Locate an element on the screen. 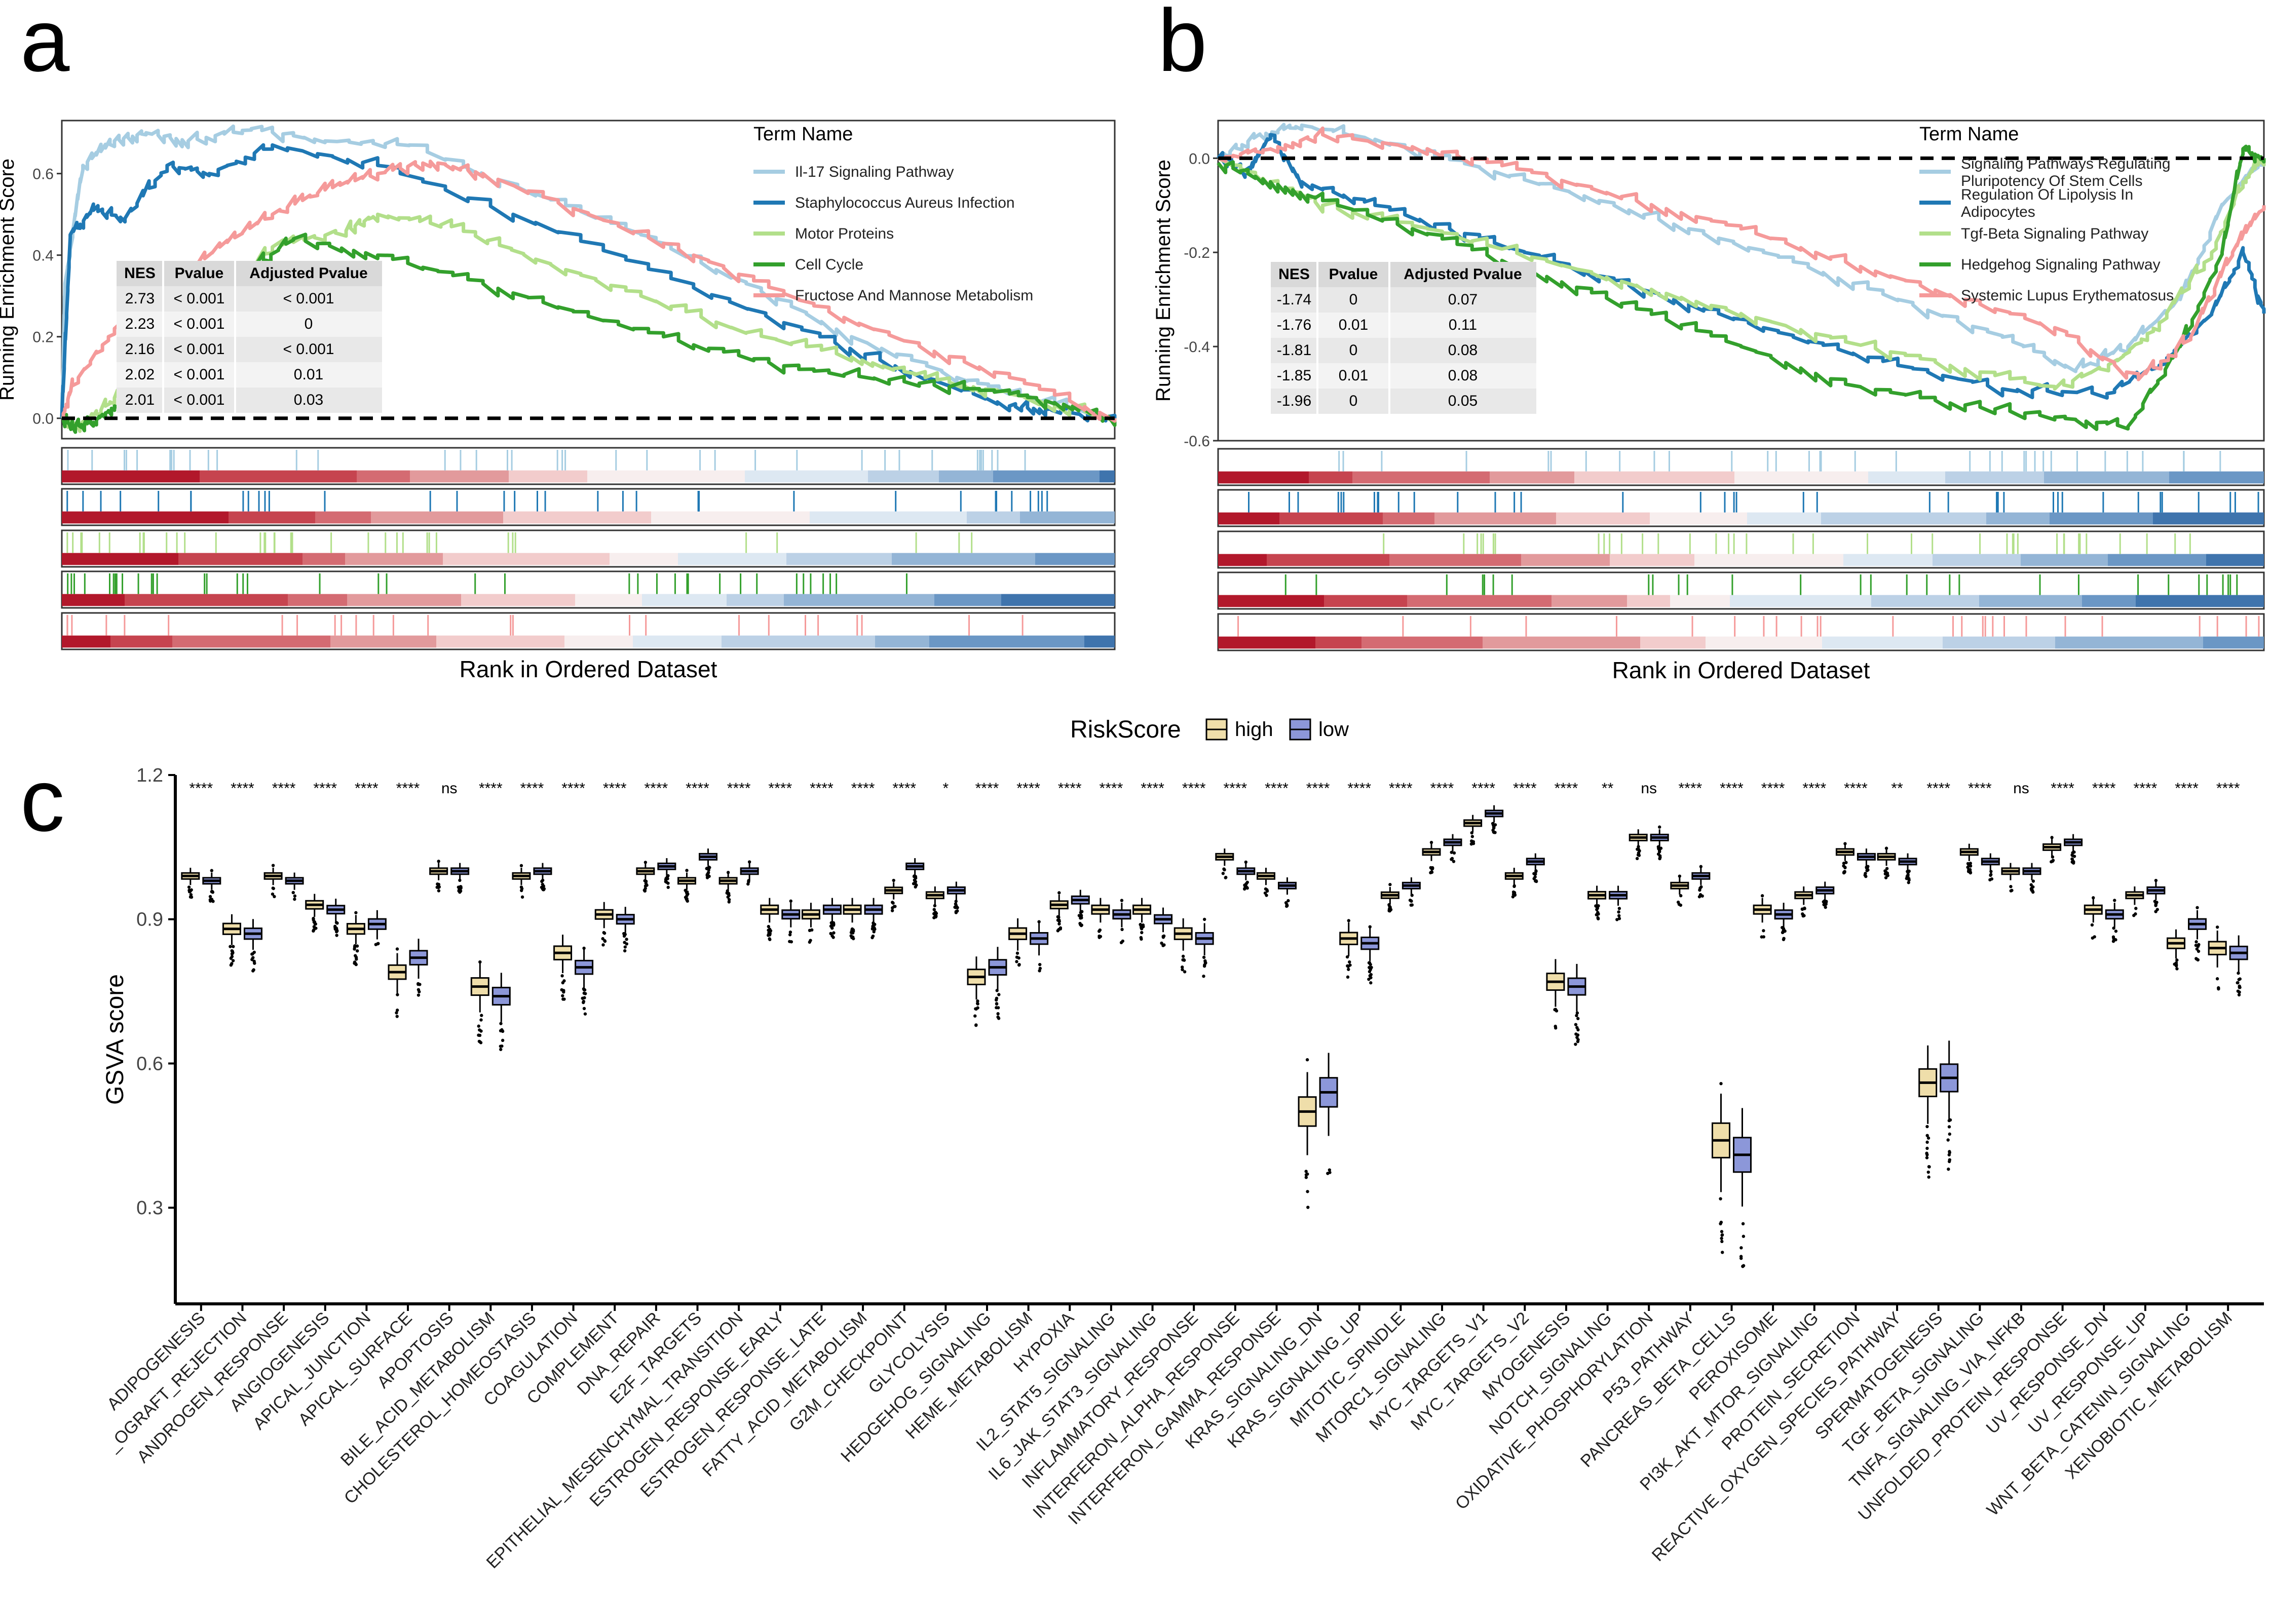 The image size is (2271, 1624). significance-label: ns is located at coordinates (449, 788).